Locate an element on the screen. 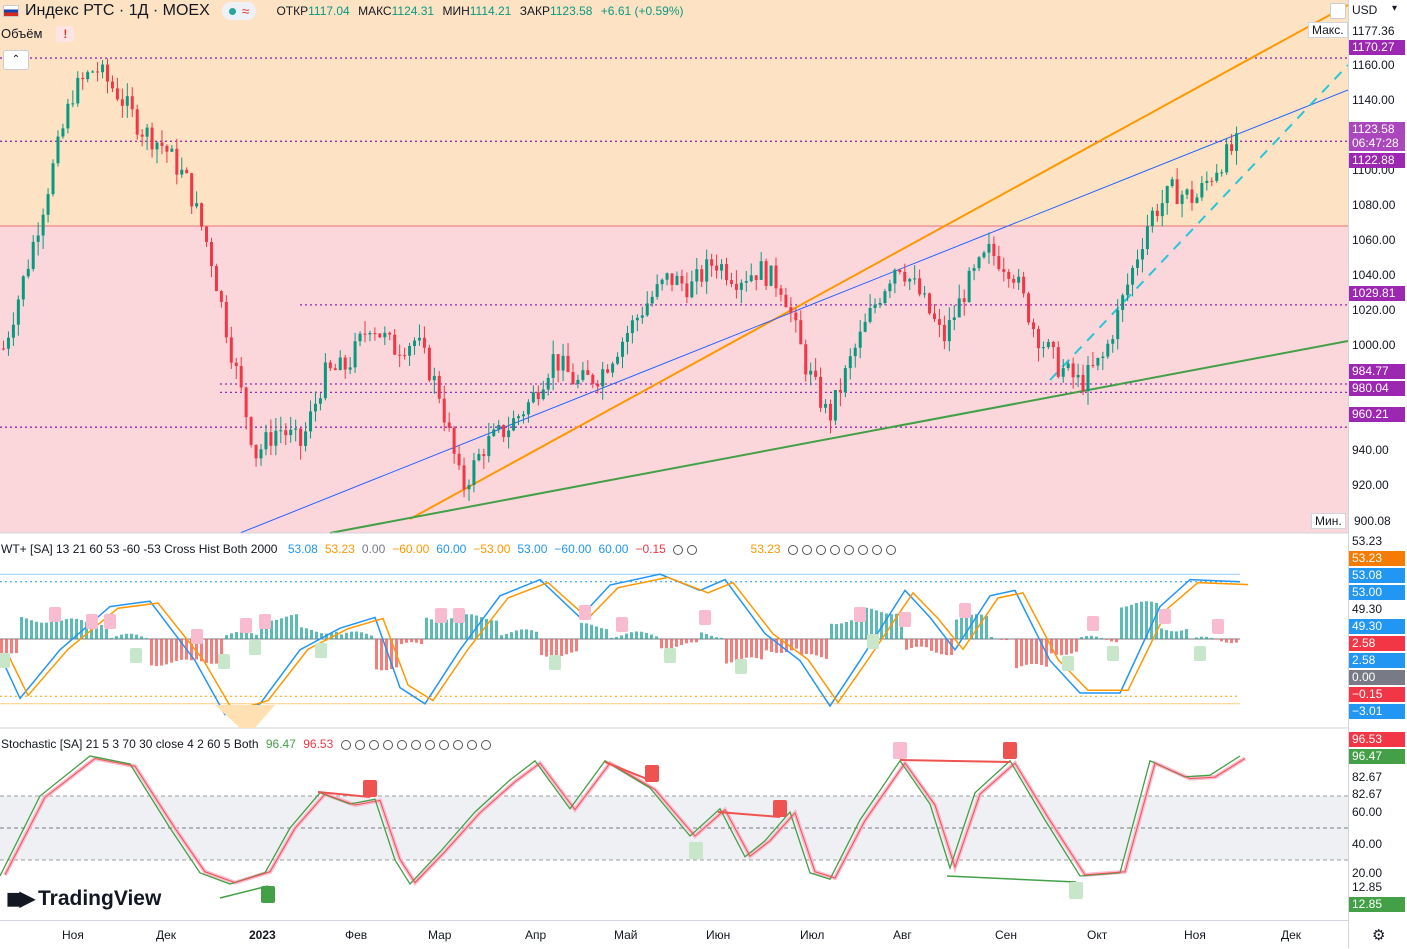 The image size is (1407, 949). wt-axis-tag: −0.15 is located at coordinates (1377, 694).